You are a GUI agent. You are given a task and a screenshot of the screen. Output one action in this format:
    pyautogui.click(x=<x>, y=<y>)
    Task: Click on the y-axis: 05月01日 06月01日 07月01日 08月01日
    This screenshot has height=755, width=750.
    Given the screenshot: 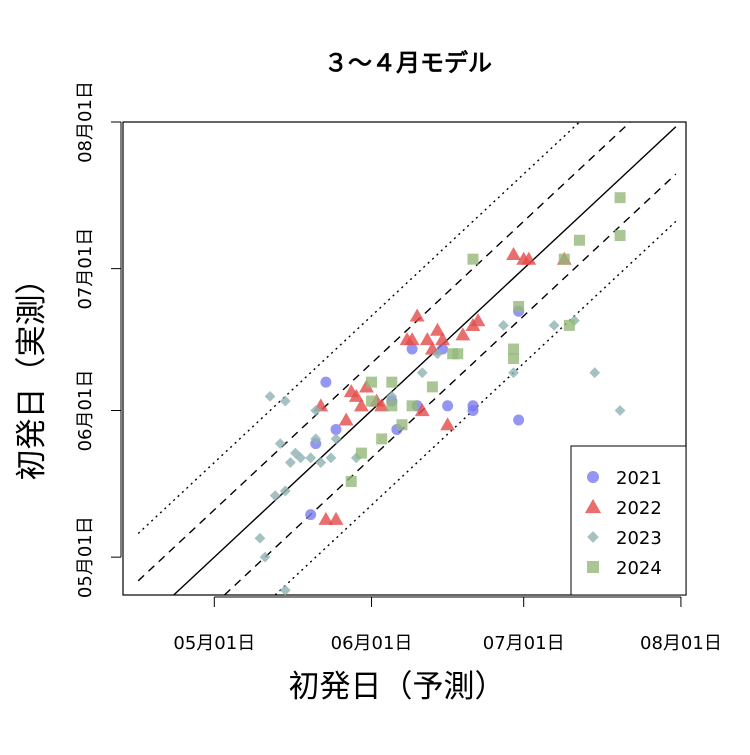 What is the action you would take?
    pyautogui.click(x=98, y=339)
    